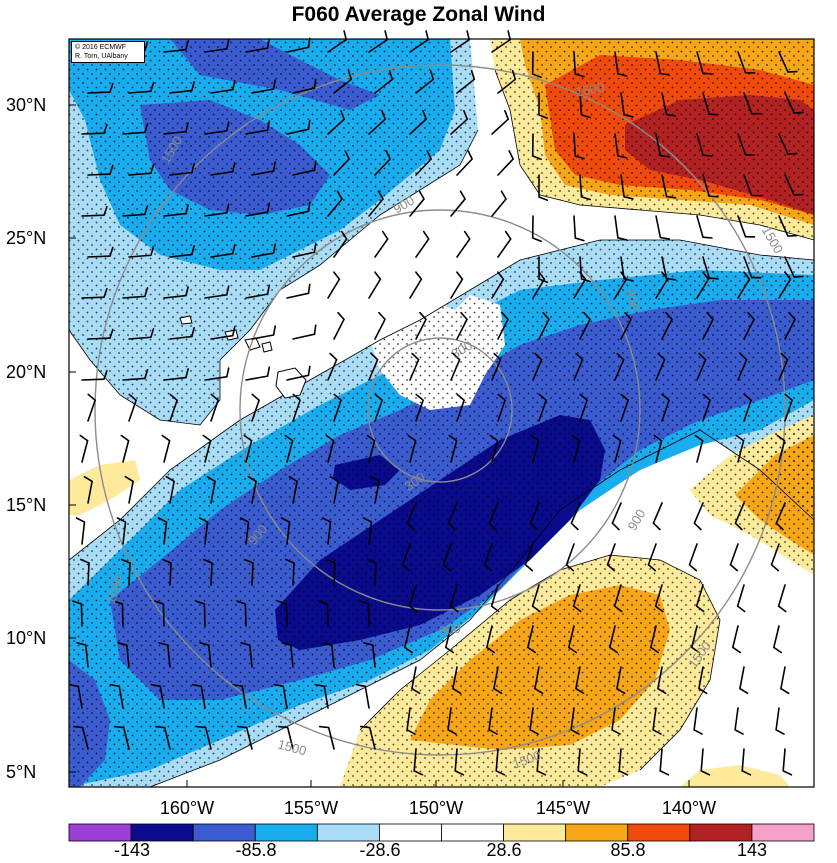 This screenshot has height=863, width=837. I want to click on lon-label-155w: 155°W, so click(311, 808).